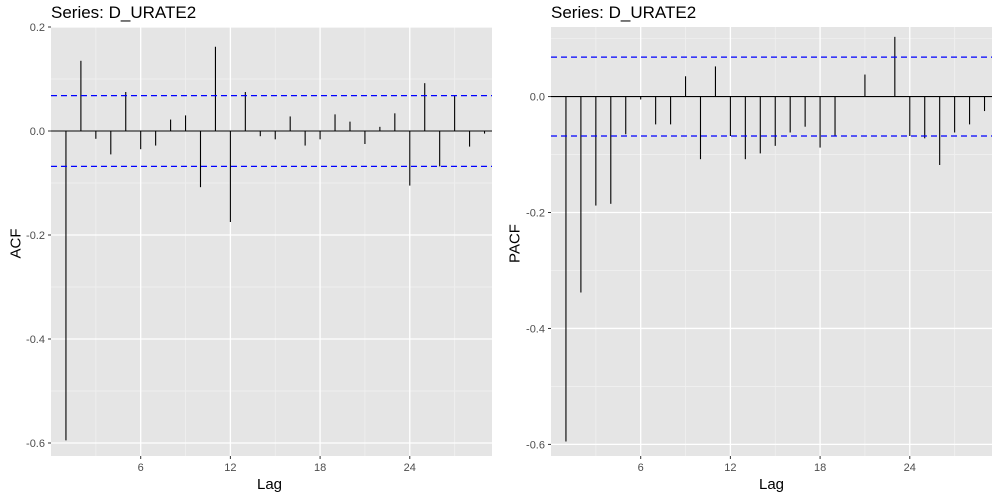 The width and height of the screenshot is (1000, 500). I want to click on acf-y-tick-label: 0.2, so click(37, 28).